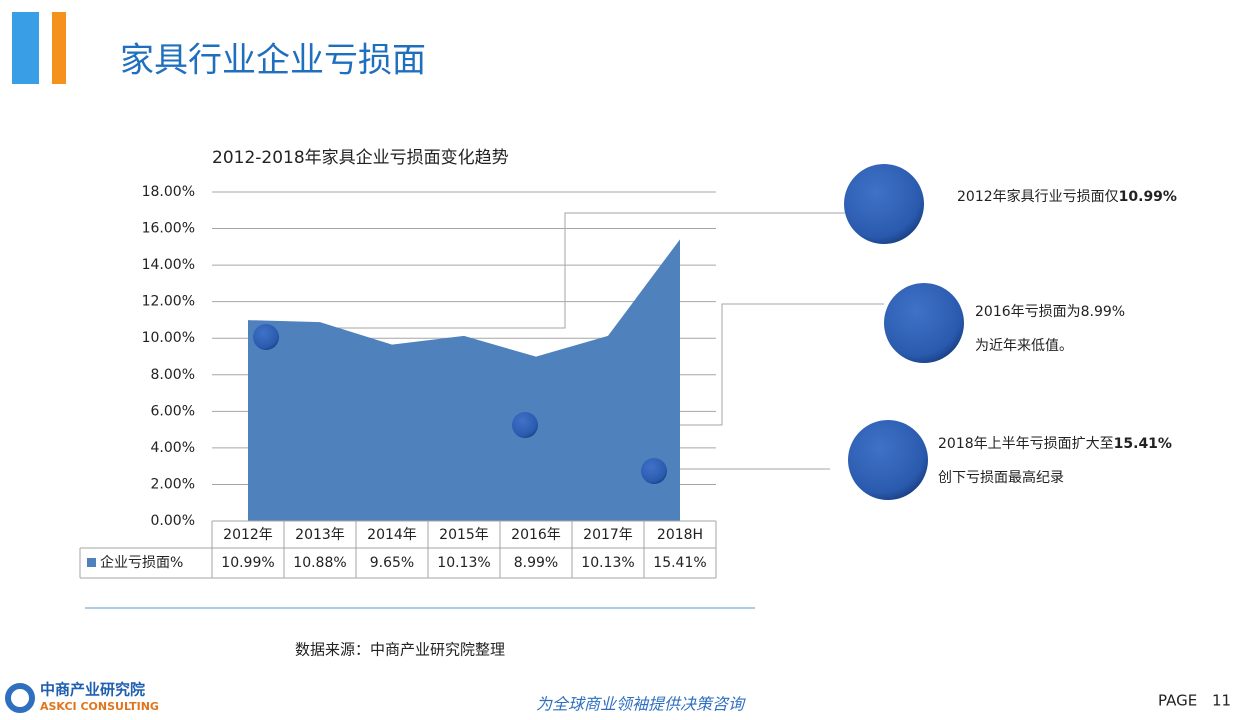  What do you see at coordinates (273, 61) in the screenshot?
I see `page-title: 家具行业企业亏损面` at bounding box center [273, 61].